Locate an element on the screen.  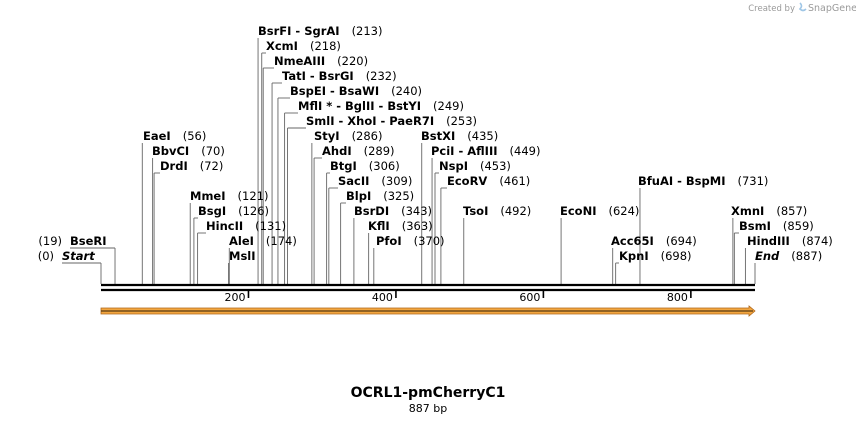
site-label-group: KflI (363) is located at coordinates (400, 226).